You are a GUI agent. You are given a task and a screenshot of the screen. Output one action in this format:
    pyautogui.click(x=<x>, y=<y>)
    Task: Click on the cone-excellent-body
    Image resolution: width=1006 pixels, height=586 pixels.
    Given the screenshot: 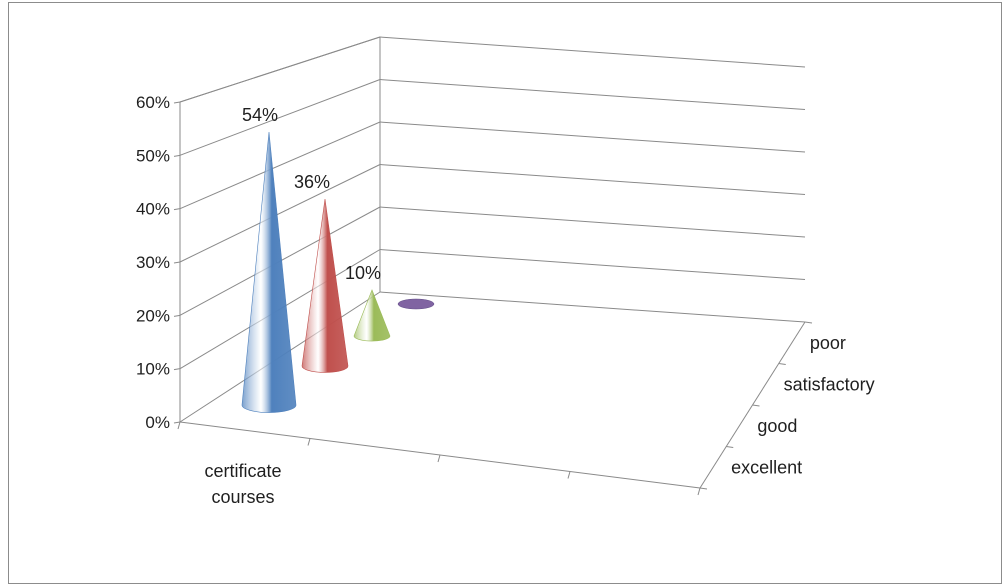 What is the action you would take?
    pyautogui.click(x=269, y=272)
    